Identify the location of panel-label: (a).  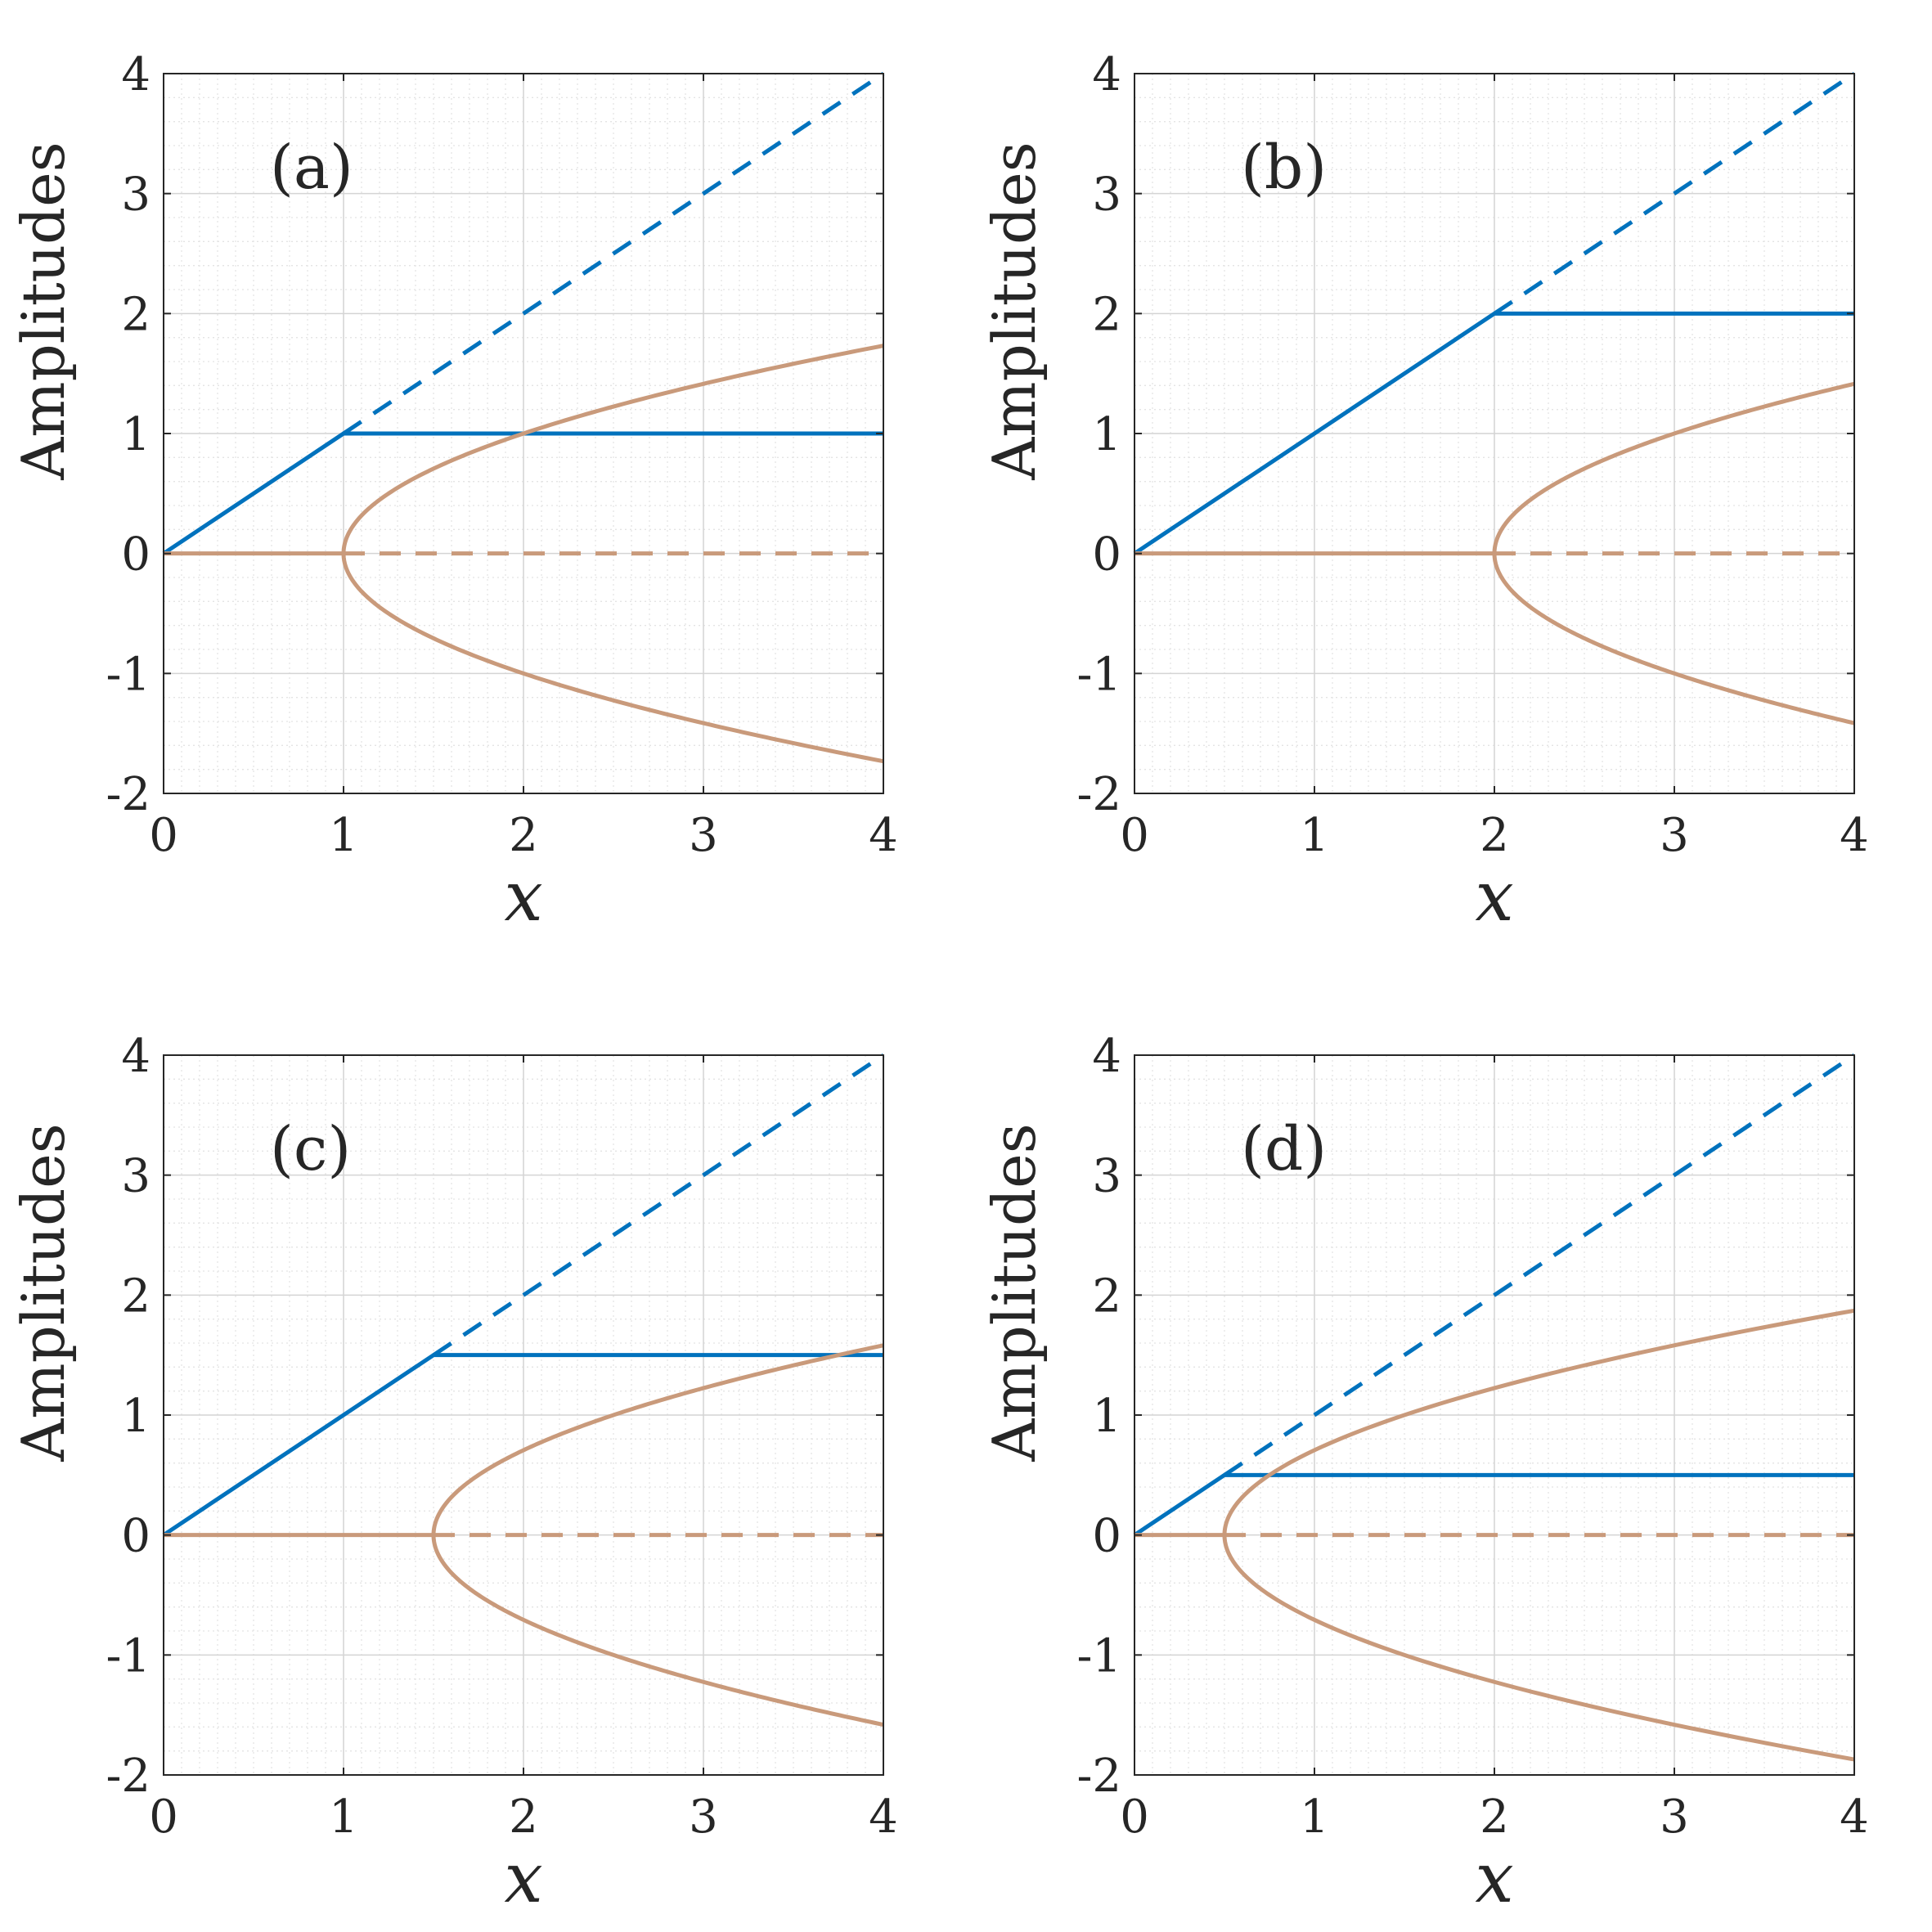
(312, 168).